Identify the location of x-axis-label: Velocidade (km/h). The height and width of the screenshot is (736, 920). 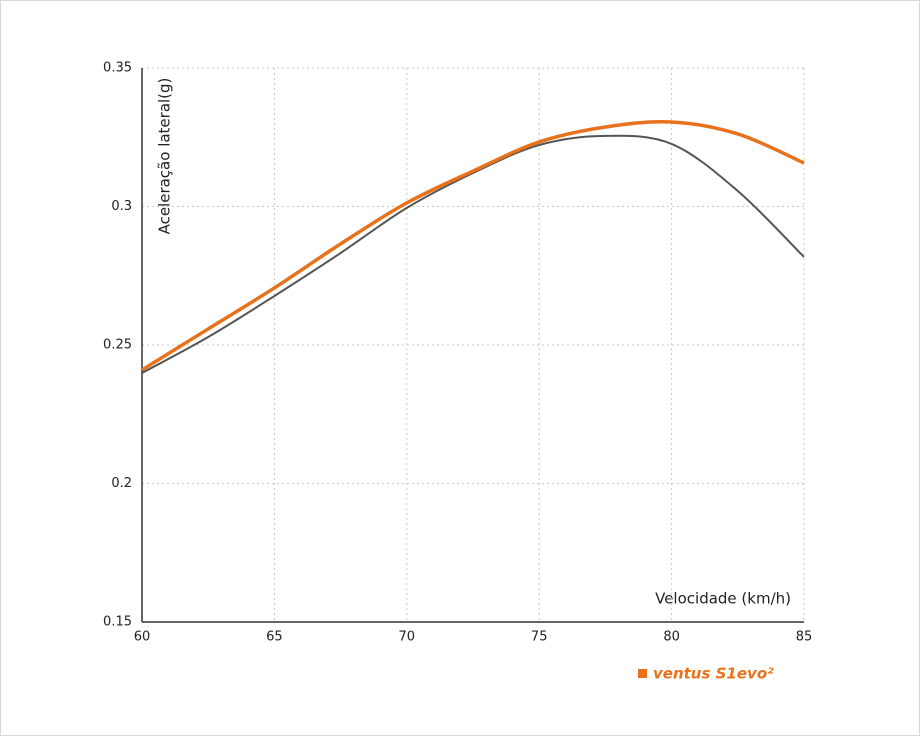
(723, 599).